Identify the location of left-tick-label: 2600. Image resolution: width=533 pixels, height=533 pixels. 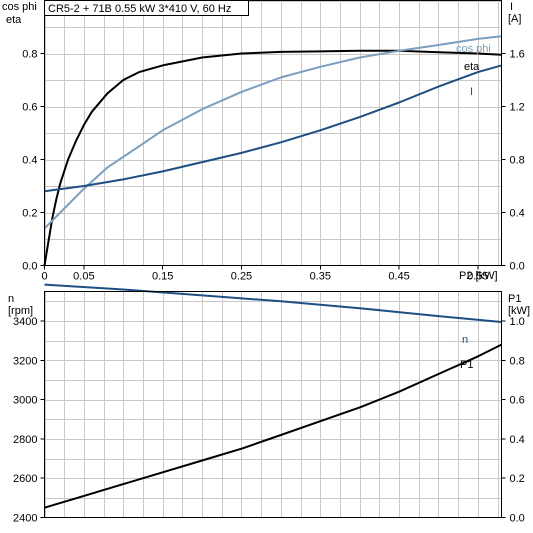
(25, 479).